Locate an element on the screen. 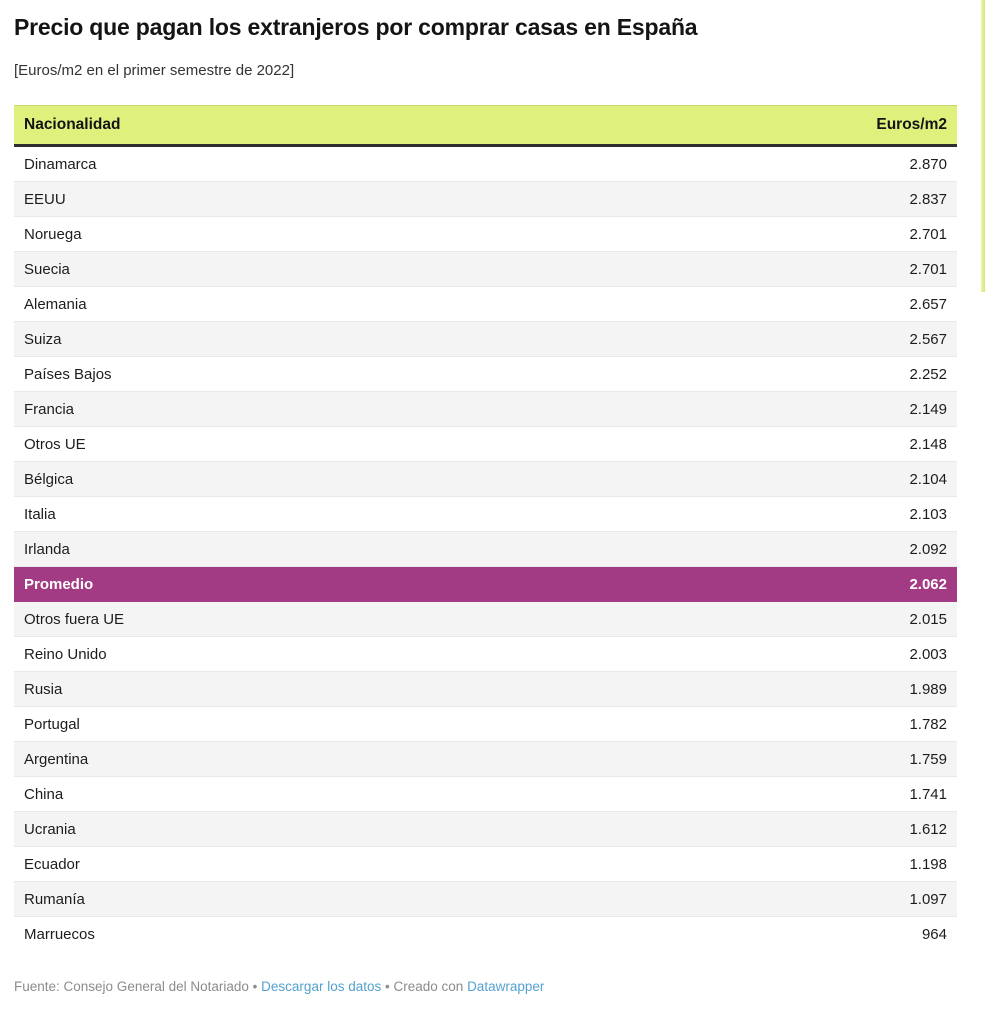  row-label: Otros UE is located at coordinates (55, 444).